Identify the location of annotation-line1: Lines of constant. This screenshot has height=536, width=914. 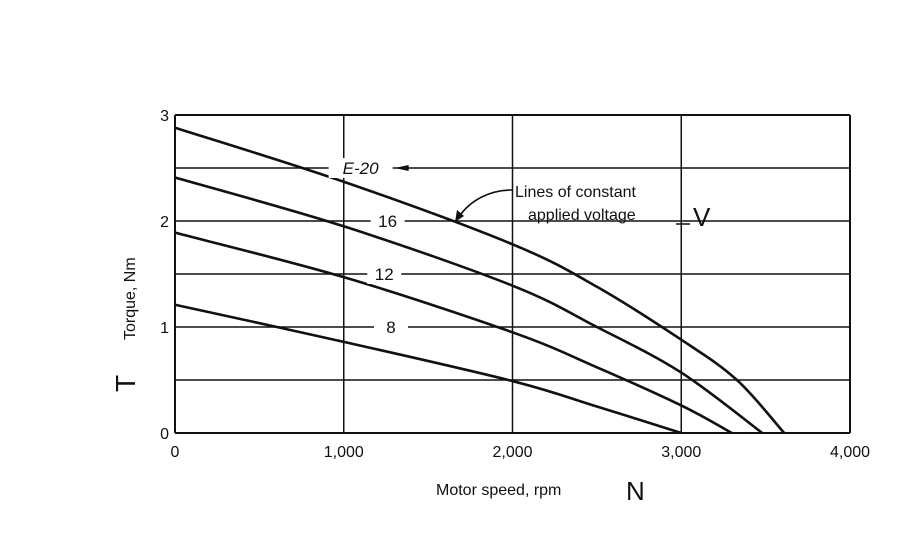
(576, 192).